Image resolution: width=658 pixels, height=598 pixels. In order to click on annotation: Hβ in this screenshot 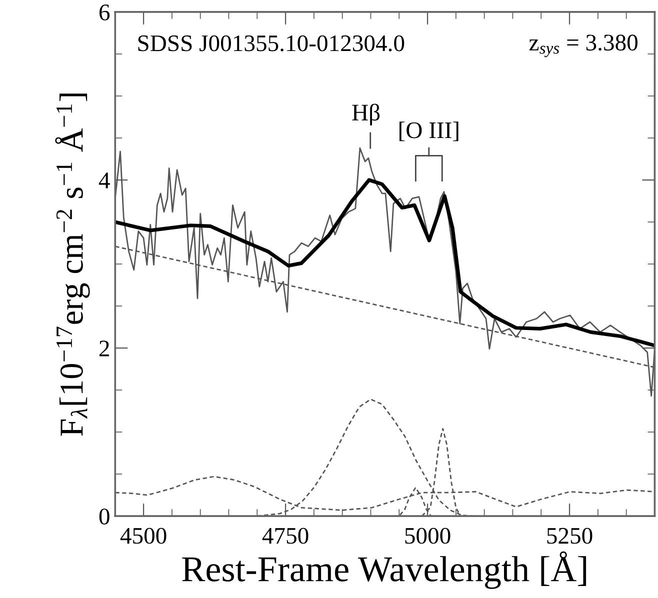, I will do `click(366, 115)`.